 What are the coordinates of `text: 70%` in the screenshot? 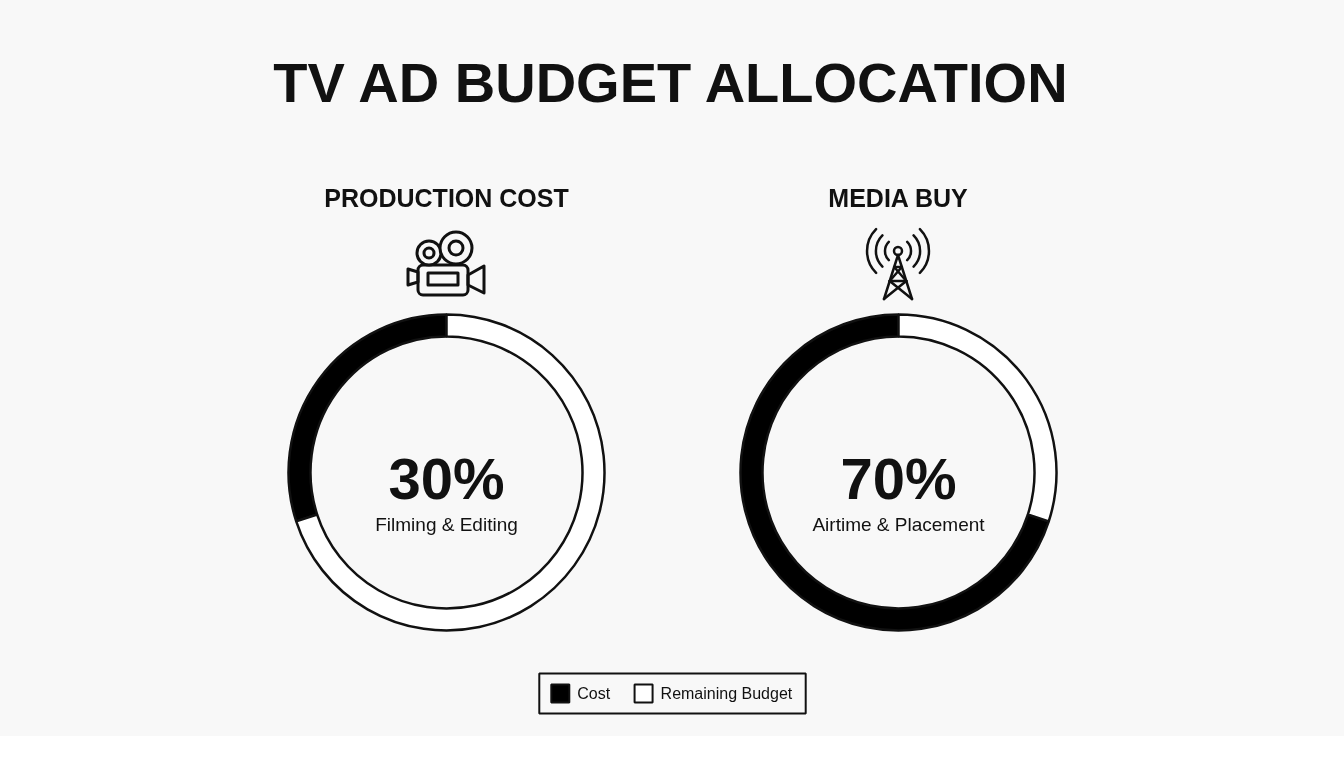 It's located at (898, 478).